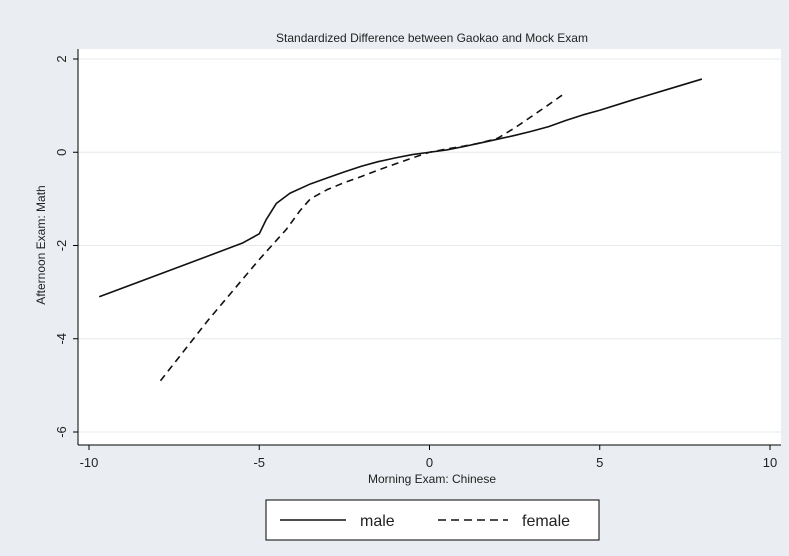 The image size is (789, 556). I want to click on x-axis-title: Morning Exam: Chinese, so click(432, 479).